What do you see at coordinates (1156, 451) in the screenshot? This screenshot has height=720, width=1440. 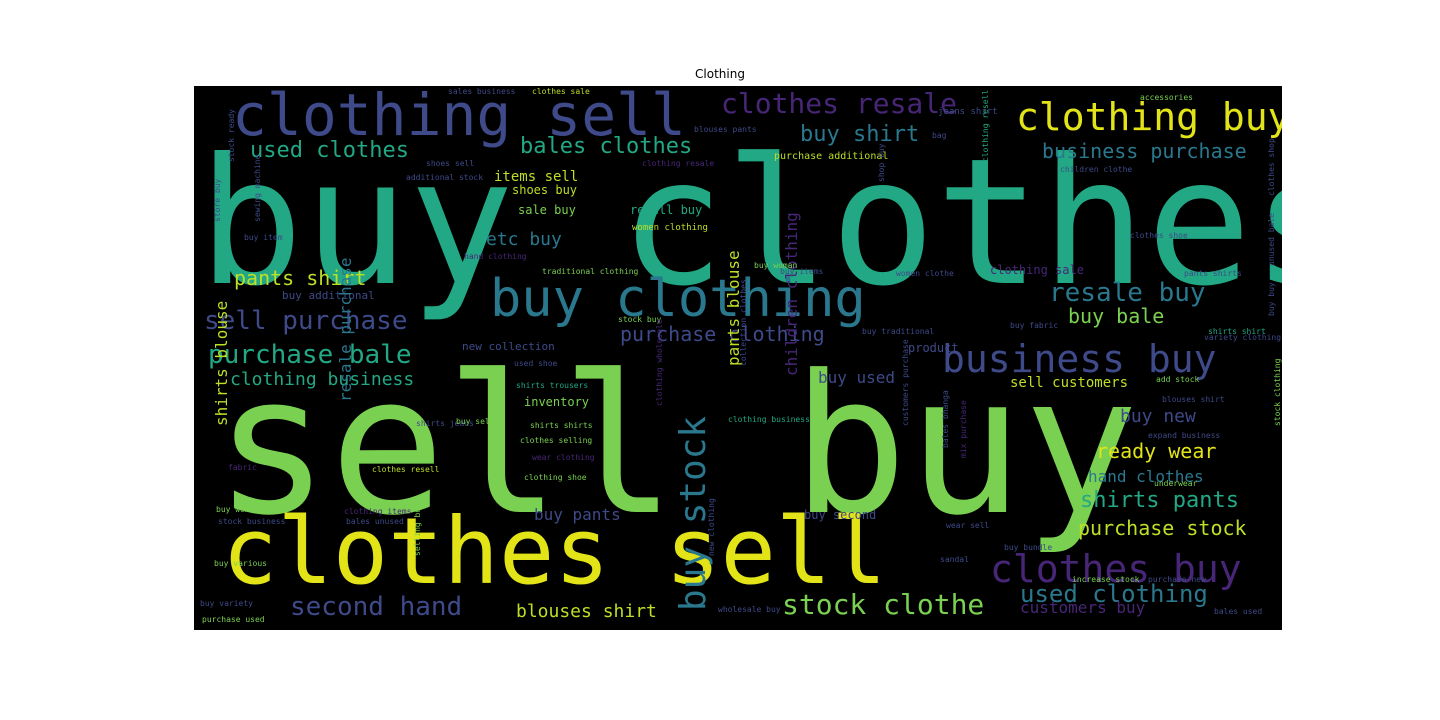 I see `word: ready wear` at bounding box center [1156, 451].